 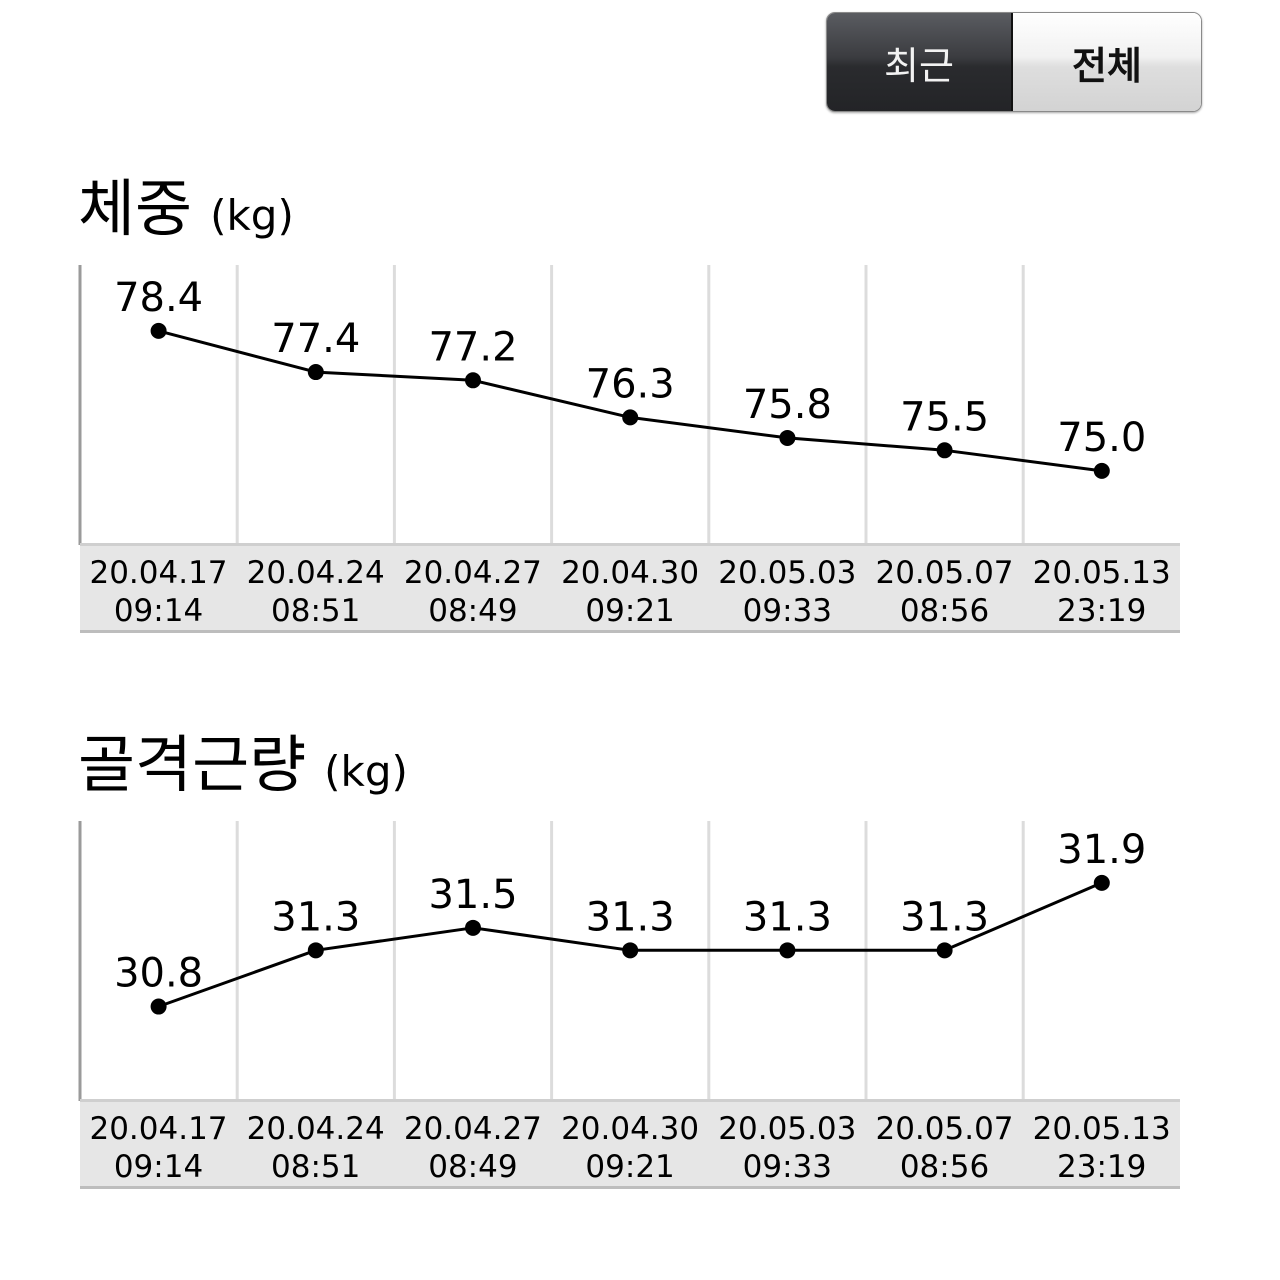 I want to click on recent-tab-button: 최근, so click(x=920, y=62).